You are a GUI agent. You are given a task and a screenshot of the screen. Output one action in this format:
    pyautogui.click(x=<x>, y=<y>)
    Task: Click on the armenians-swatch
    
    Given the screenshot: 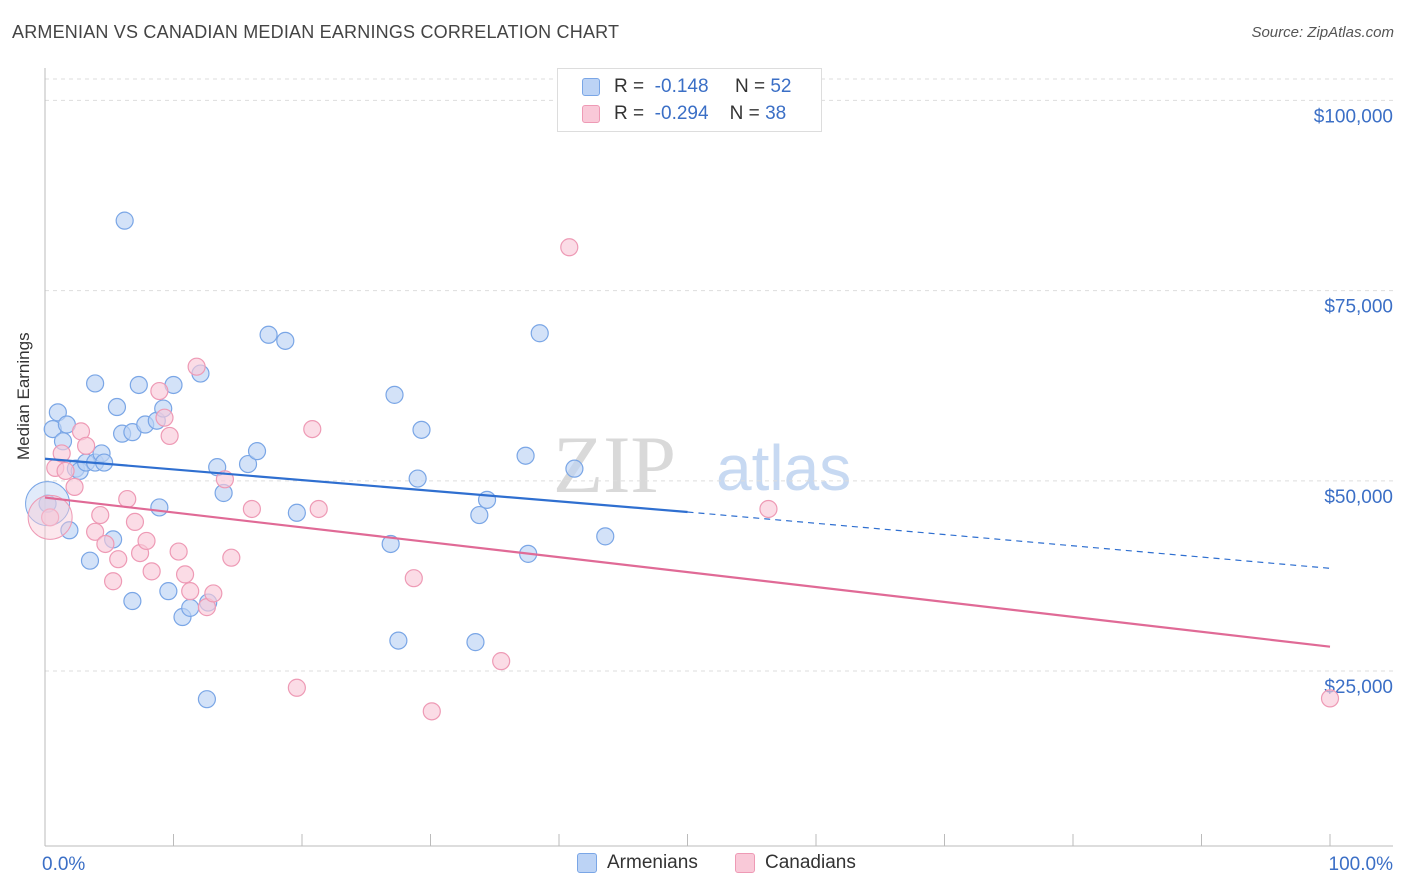 What is the action you would take?
    pyautogui.click(x=591, y=87)
    